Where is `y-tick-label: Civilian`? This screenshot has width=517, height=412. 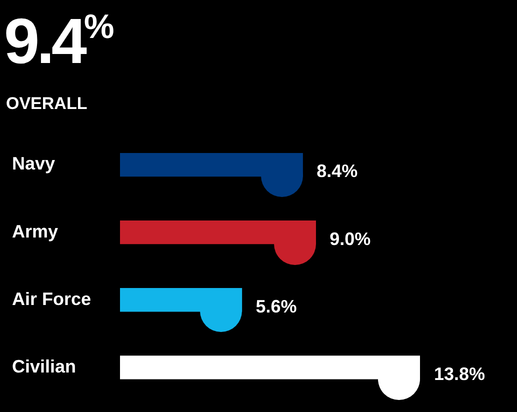
y-tick-label: Civilian is located at coordinates (44, 366).